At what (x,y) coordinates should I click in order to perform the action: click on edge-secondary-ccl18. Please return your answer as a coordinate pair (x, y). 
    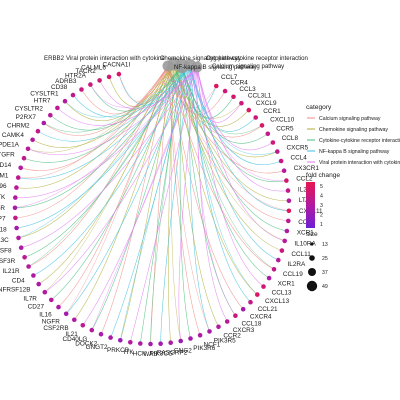
    Looking at the image, I should click on (216, 191).